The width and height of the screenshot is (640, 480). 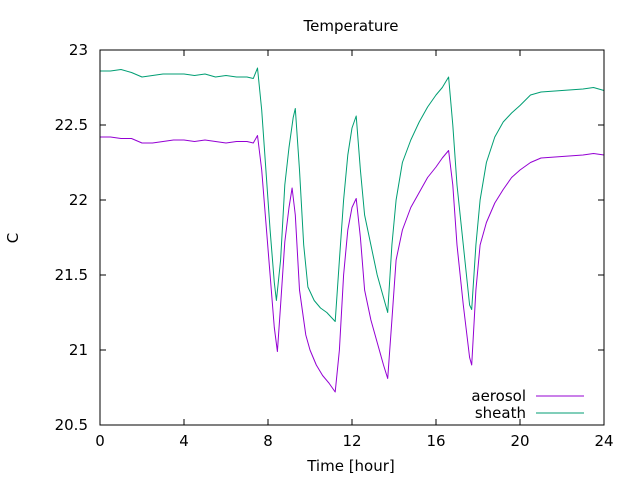 What do you see at coordinates (268, 441) in the screenshot?
I see `x-tick-label: 8` at bounding box center [268, 441].